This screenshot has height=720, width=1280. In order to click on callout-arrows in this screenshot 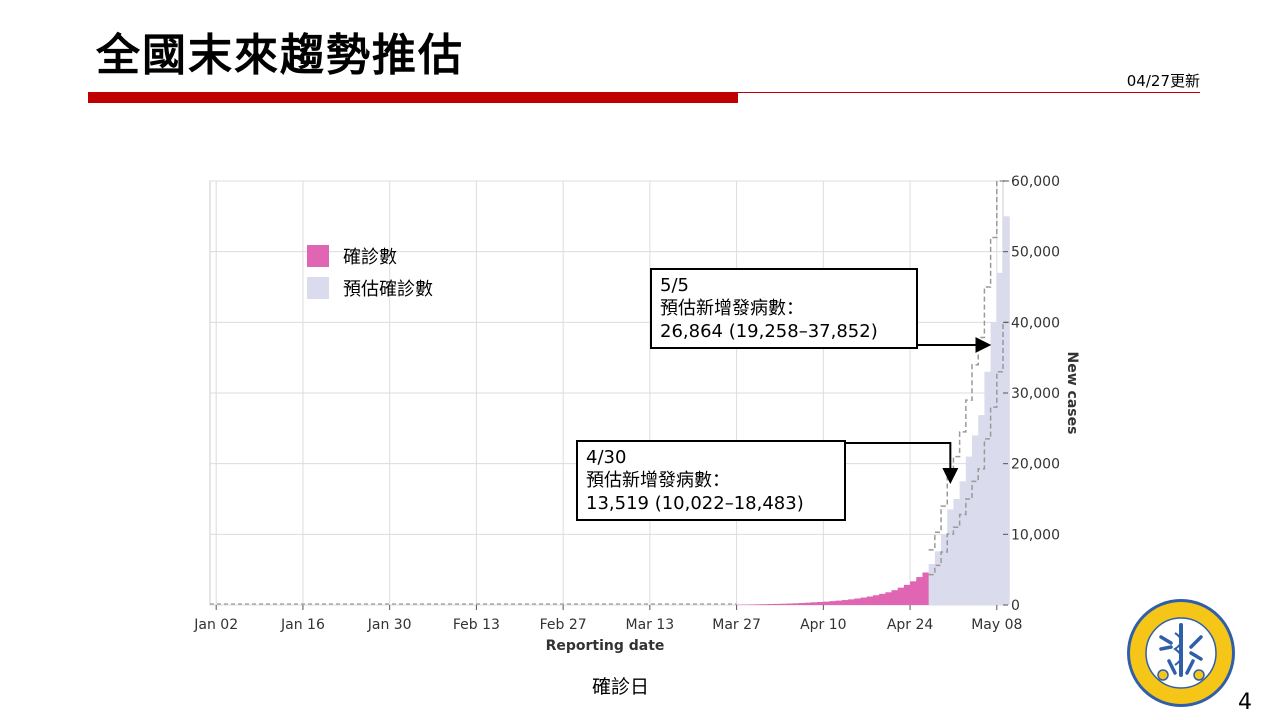, I will do `click(918, 410)`.